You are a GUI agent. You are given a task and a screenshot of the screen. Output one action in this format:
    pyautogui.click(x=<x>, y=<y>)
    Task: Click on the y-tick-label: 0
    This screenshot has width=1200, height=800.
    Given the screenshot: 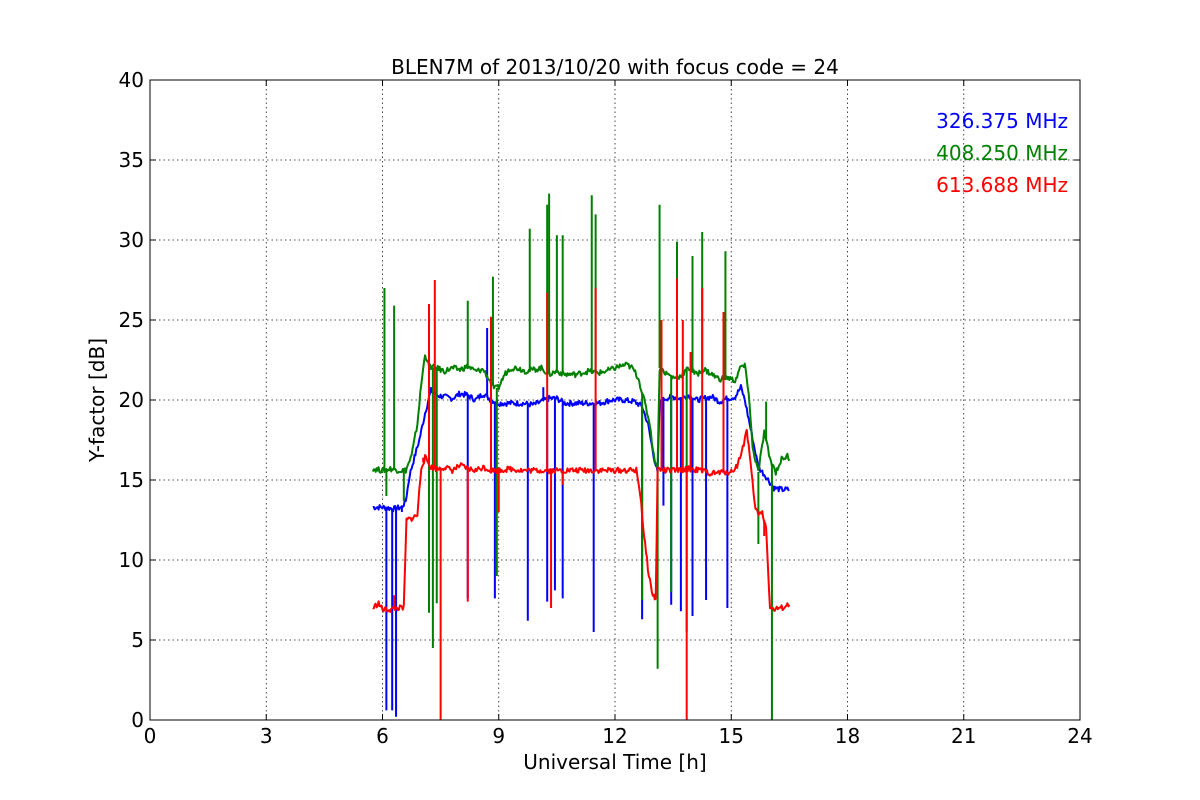 What is the action you would take?
    pyautogui.click(x=137, y=720)
    